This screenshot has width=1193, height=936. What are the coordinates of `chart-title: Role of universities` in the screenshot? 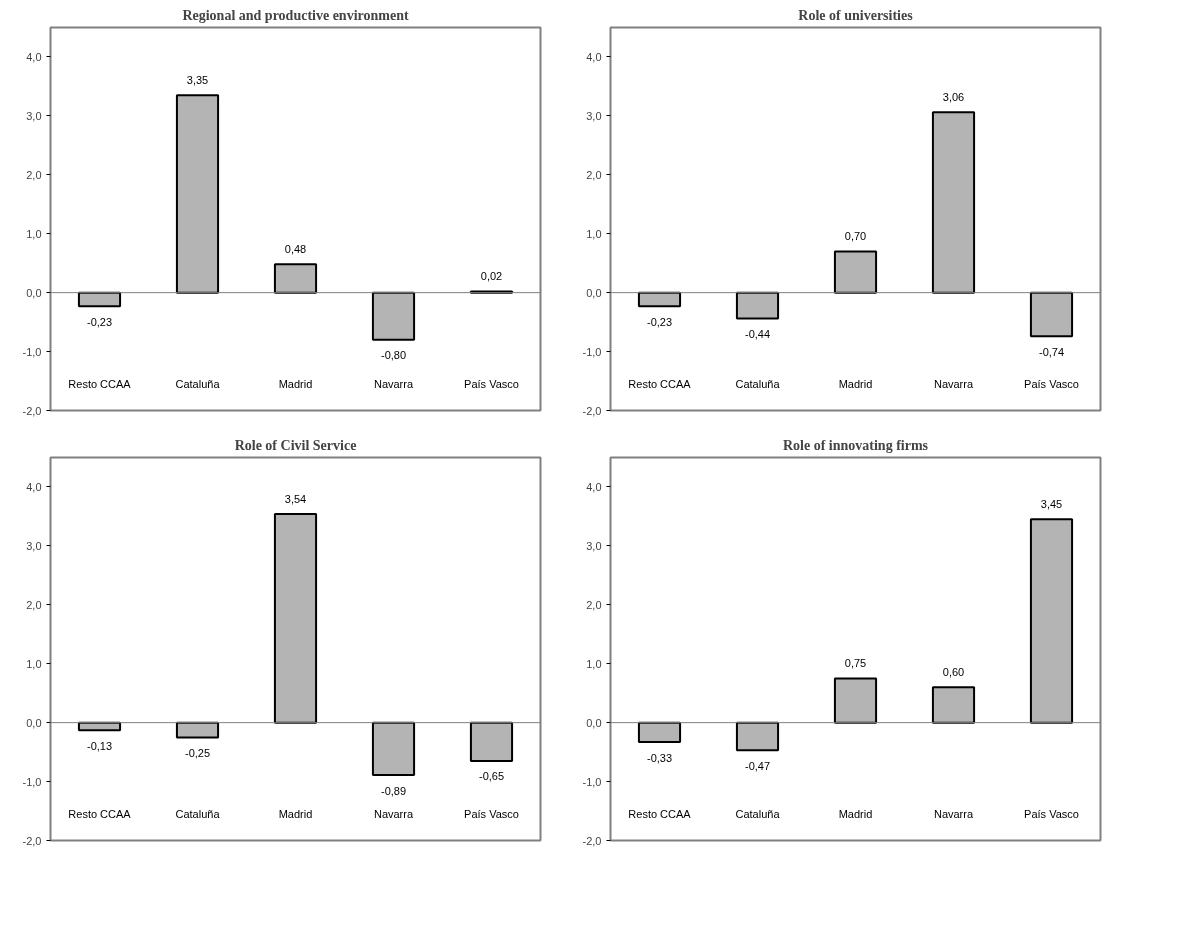 It's located at (856, 15).